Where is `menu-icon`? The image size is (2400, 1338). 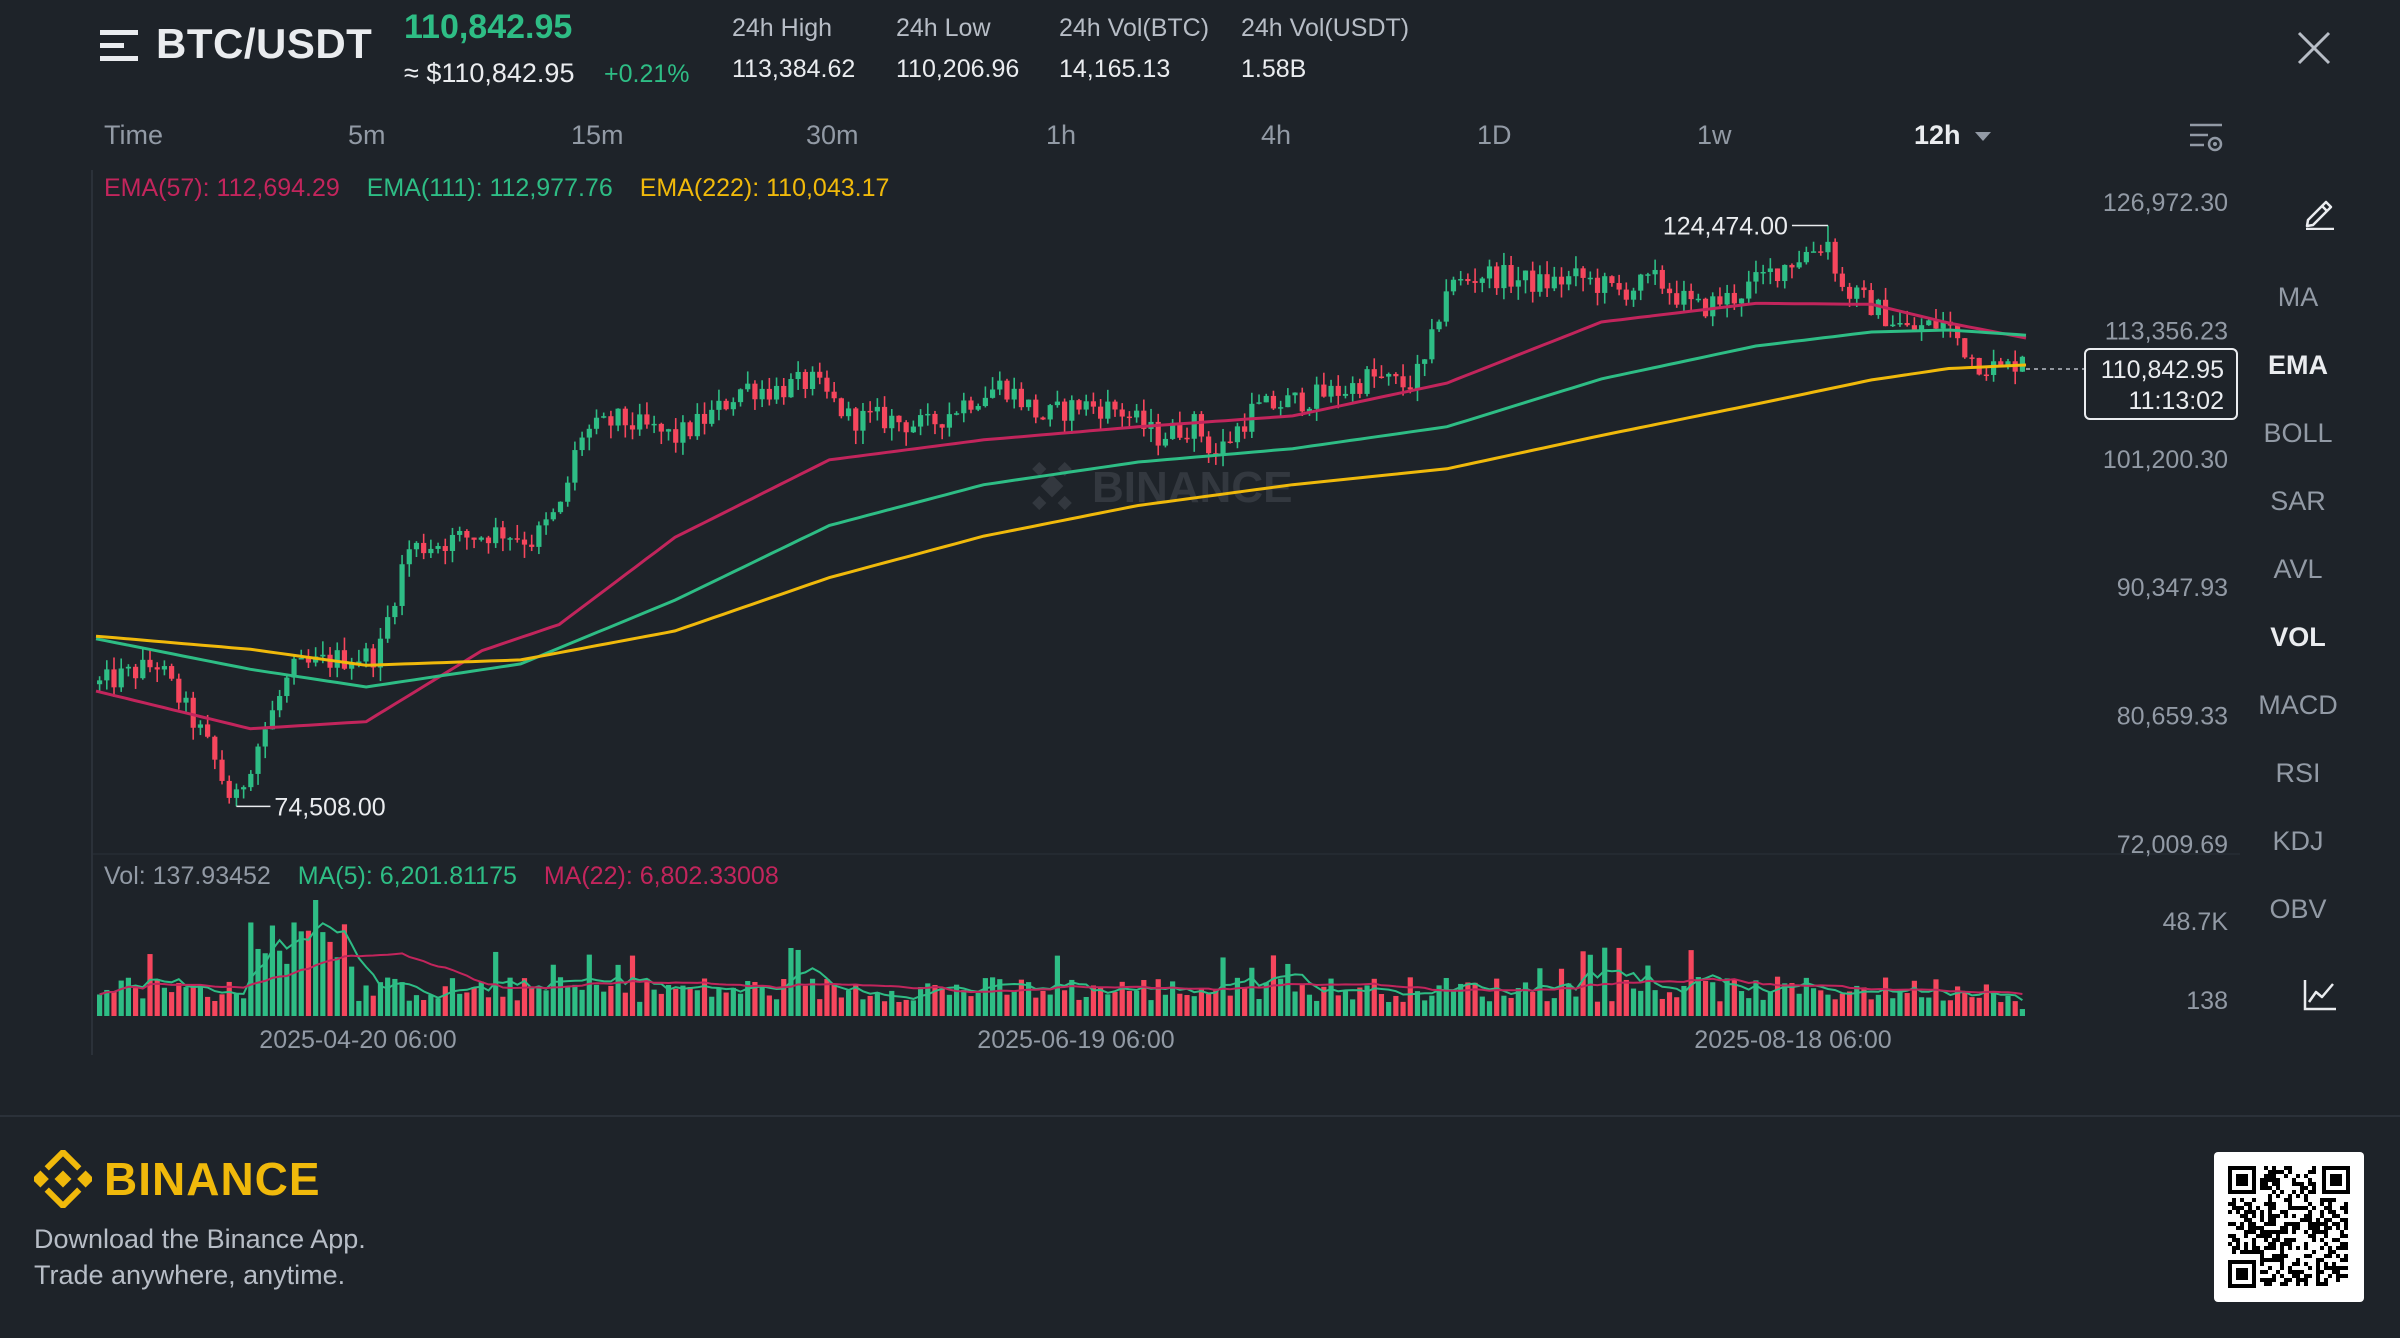 menu-icon is located at coordinates (119, 46).